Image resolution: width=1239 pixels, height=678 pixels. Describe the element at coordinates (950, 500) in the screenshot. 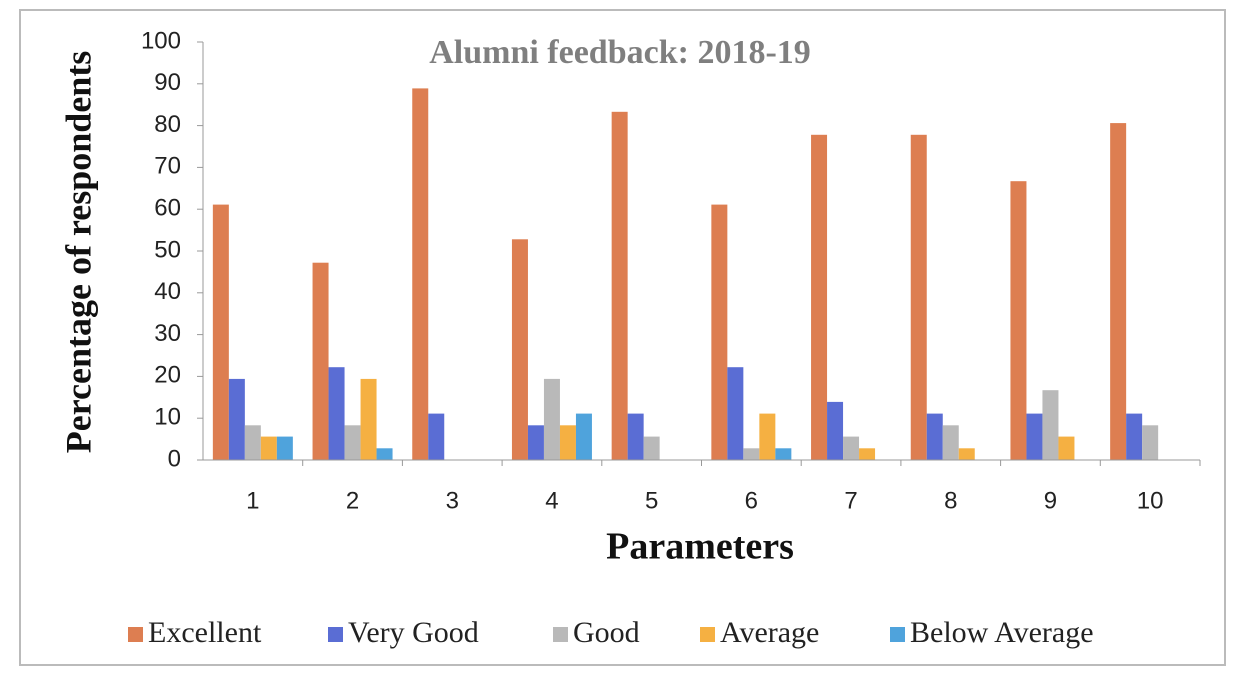

I see `x-tick-label: 8` at that location.